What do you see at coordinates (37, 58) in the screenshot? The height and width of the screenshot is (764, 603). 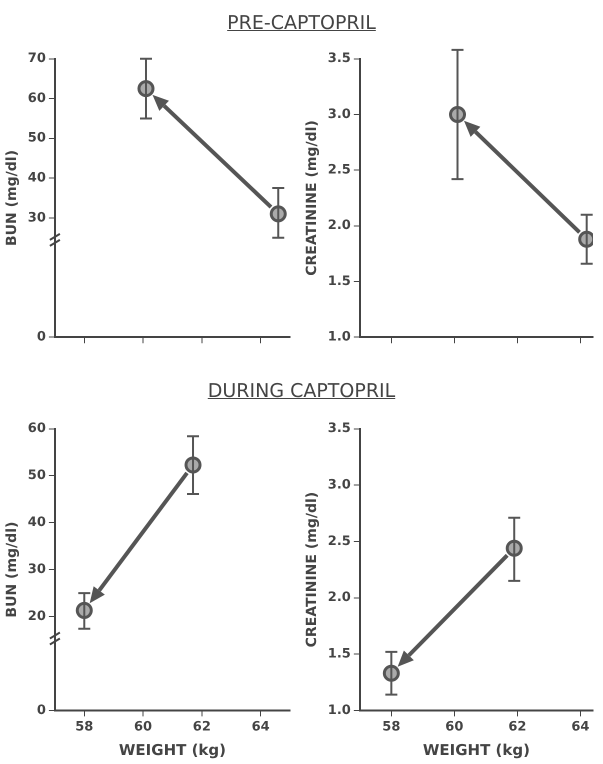 I see `y-tick-label: 70` at bounding box center [37, 58].